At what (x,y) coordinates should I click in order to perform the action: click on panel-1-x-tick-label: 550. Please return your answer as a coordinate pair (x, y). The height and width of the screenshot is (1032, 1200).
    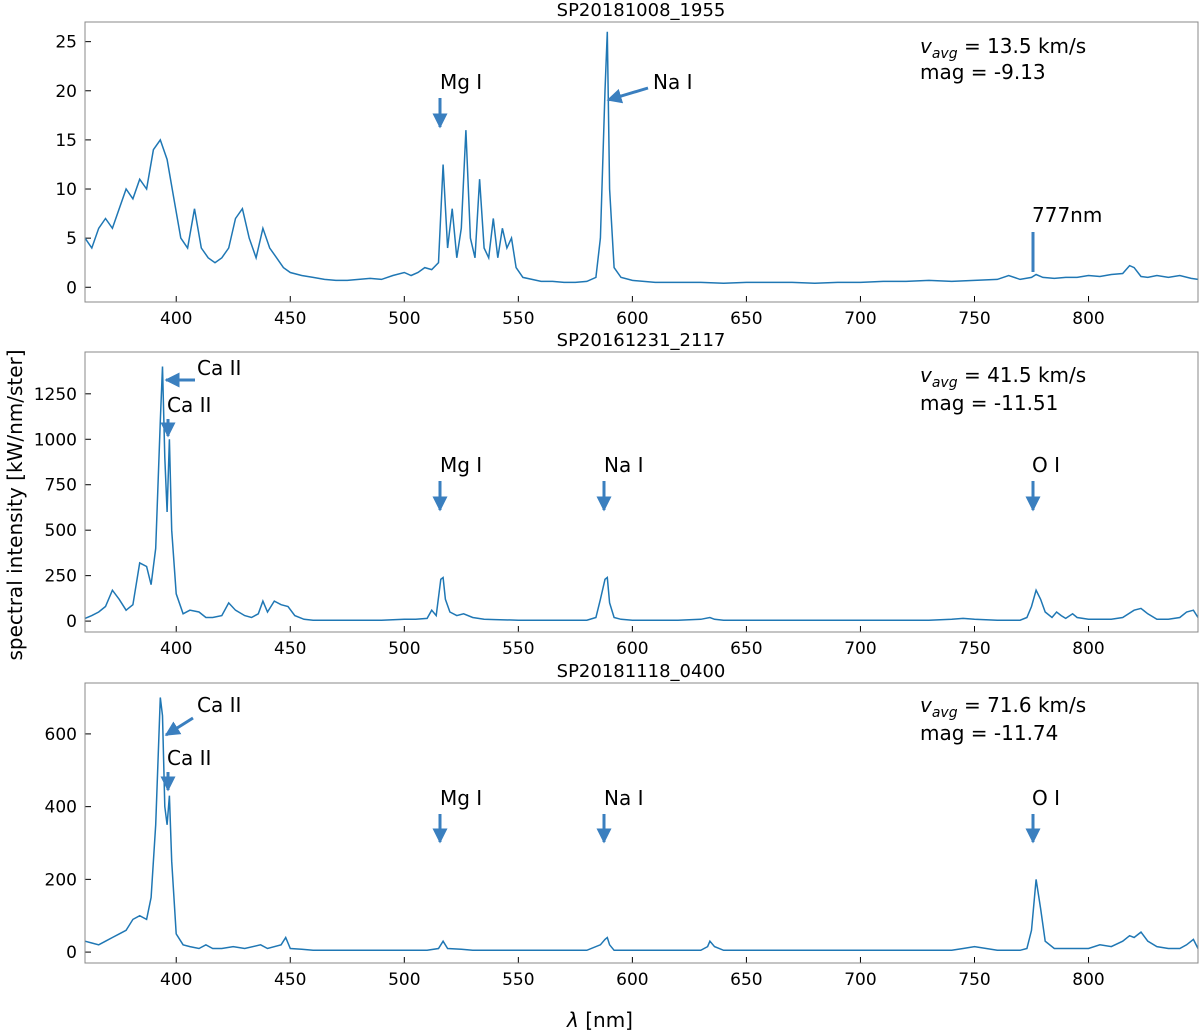
    Looking at the image, I should click on (518, 319).